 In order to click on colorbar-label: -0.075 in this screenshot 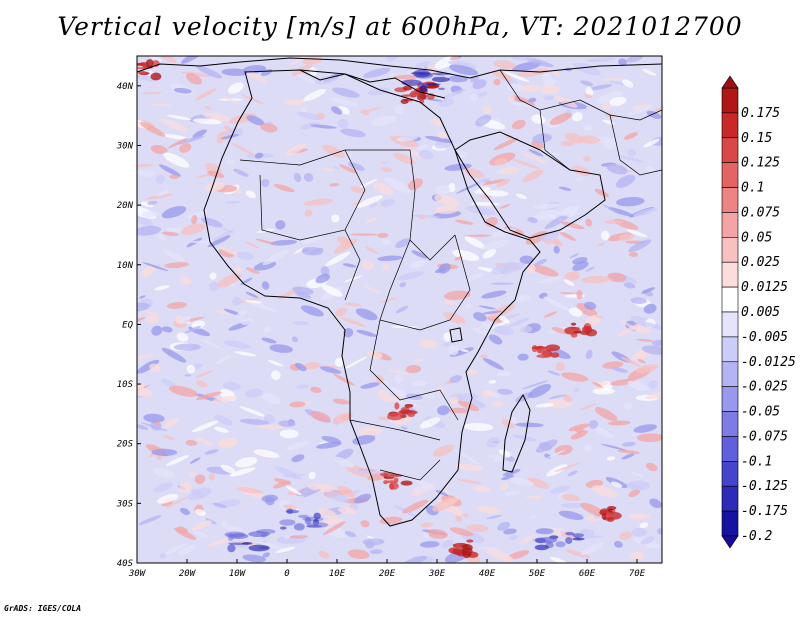, I will do `click(764, 436)`.